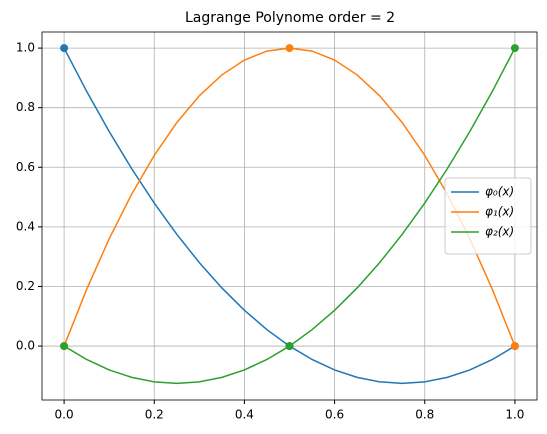  I want to click on legend-label: φ₂(x), so click(499, 232).